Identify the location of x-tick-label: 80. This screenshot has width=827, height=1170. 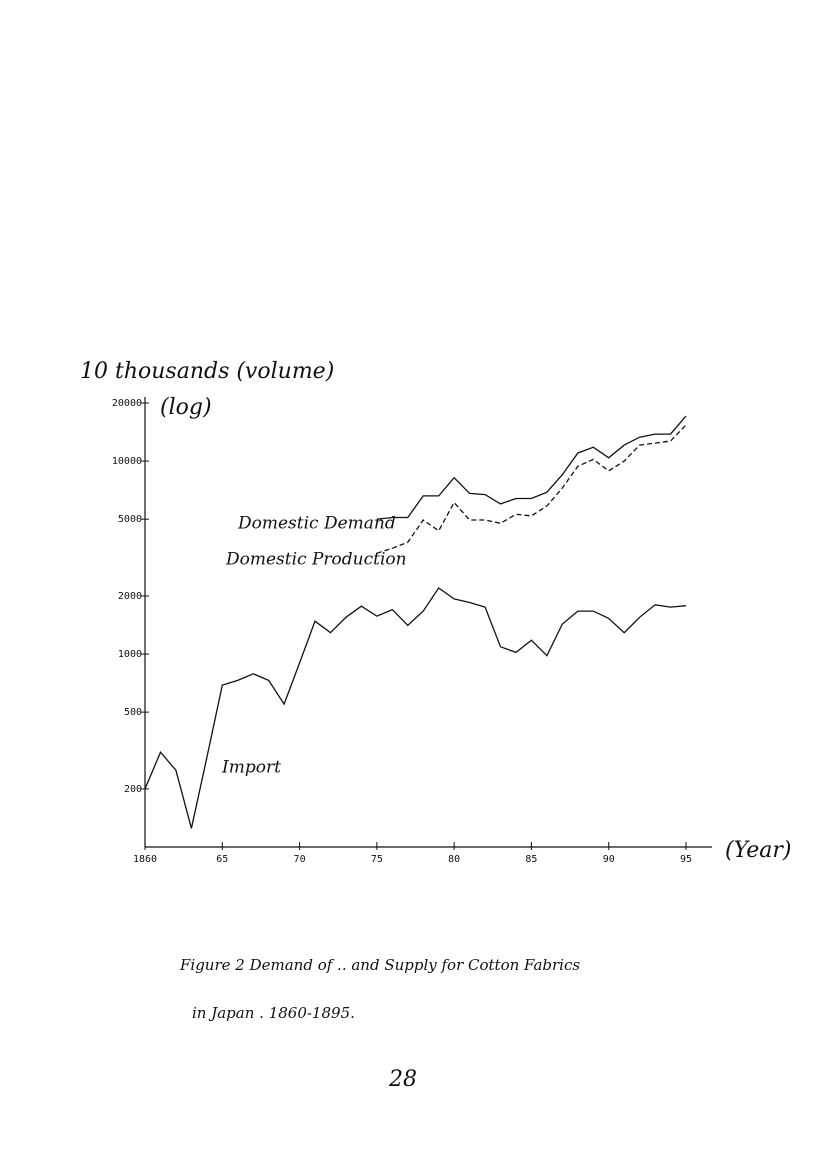
(454, 859).